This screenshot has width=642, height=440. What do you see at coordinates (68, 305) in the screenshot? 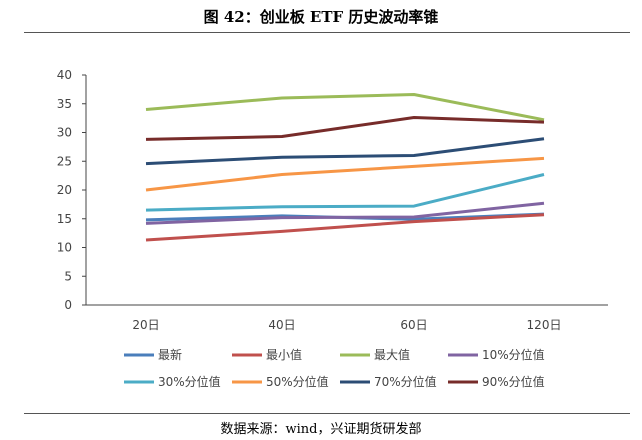
I see `y-tick-label: 0` at bounding box center [68, 305].